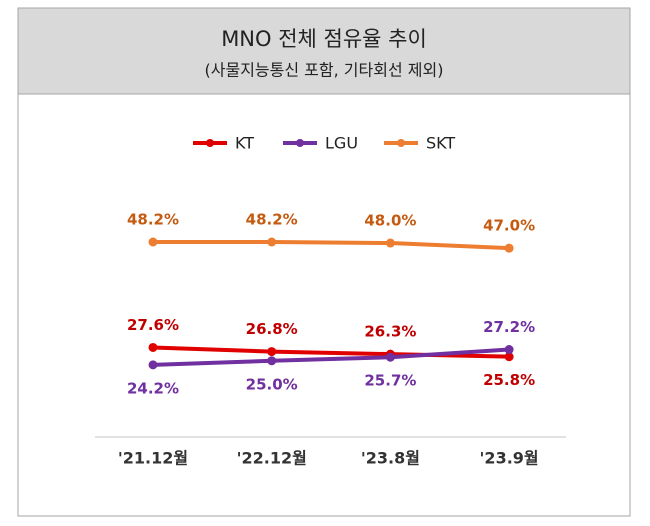  Describe the element at coordinates (509, 380) in the screenshot. I see `data-label: 25.8%` at that location.